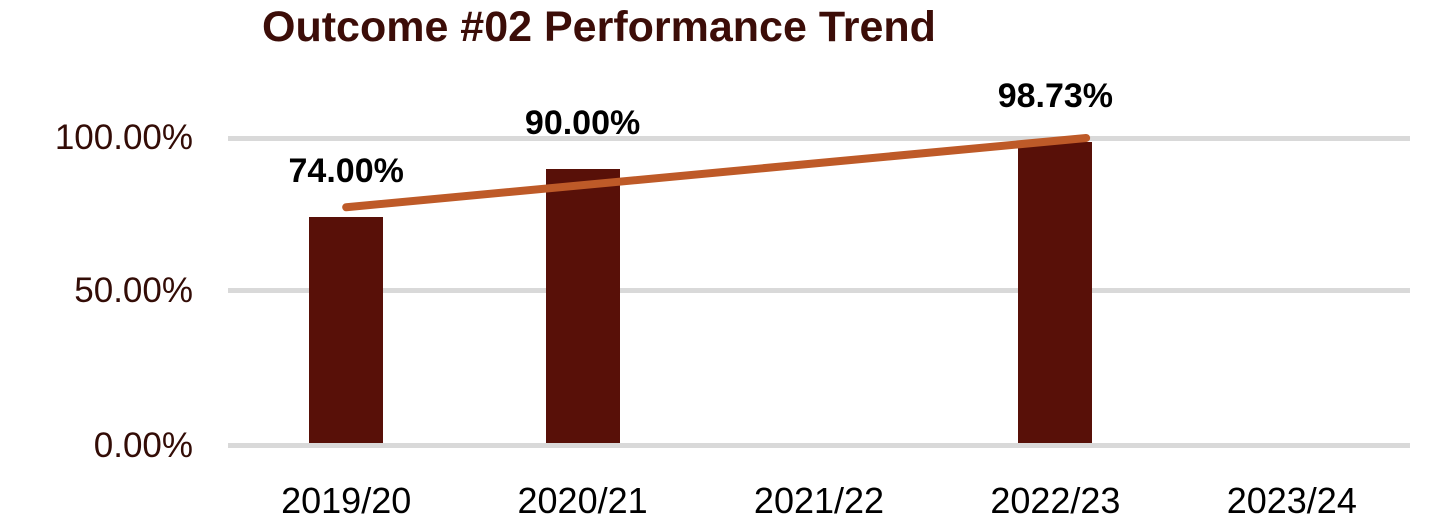  Describe the element at coordinates (133, 290) in the screenshot. I see `y-axis-tick-label: 50.00%` at that location.